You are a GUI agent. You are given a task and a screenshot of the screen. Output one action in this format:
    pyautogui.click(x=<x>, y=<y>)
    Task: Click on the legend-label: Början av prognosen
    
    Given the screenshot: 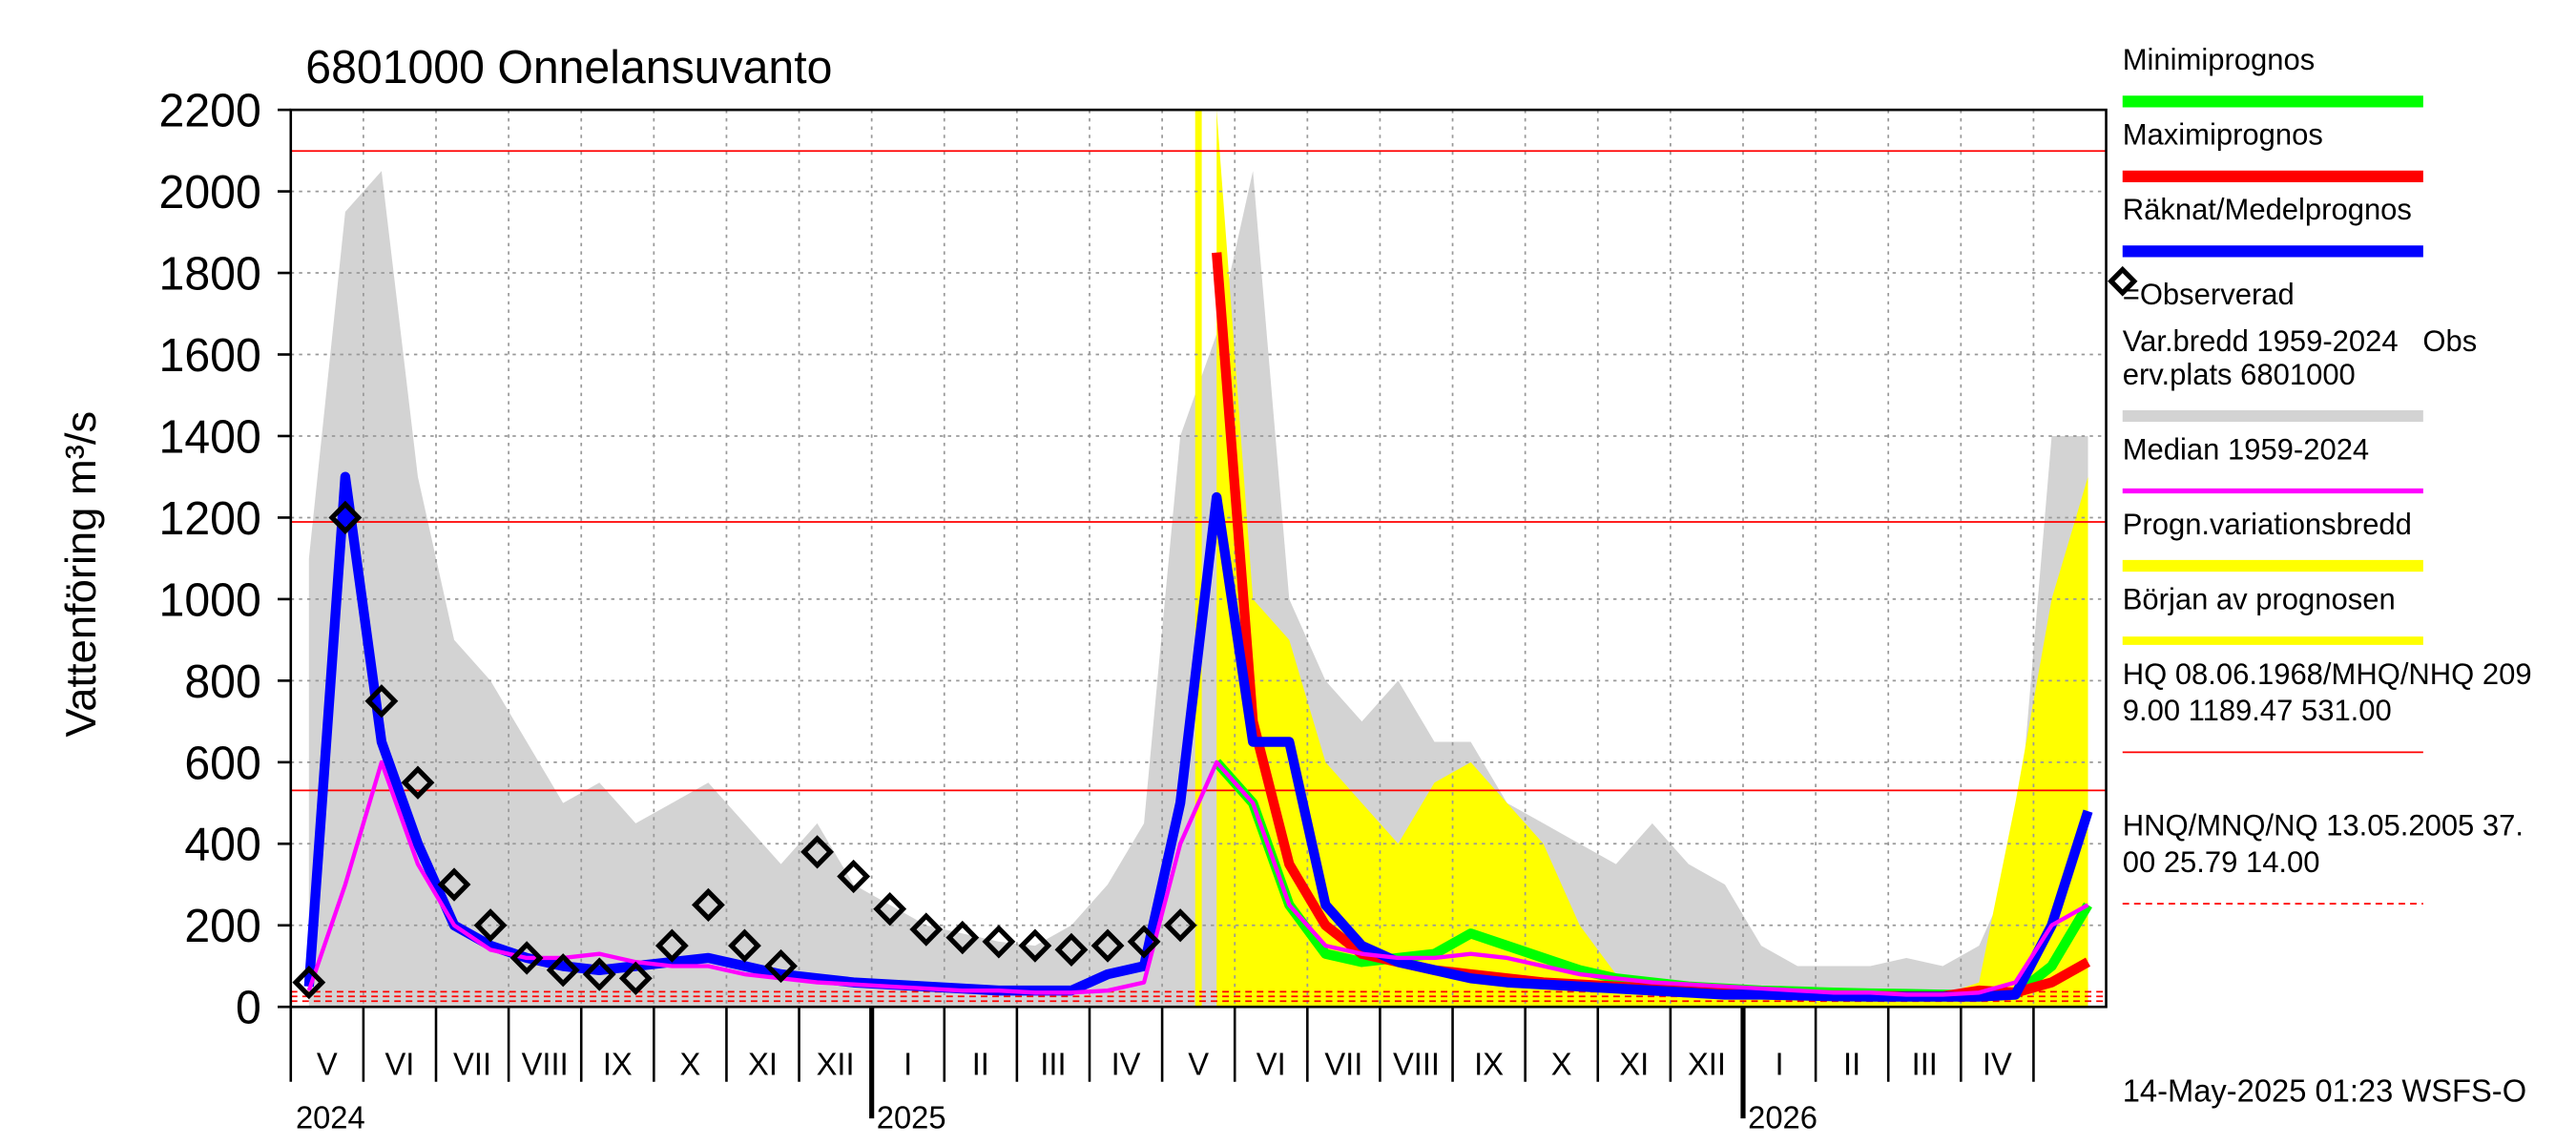 What is the action you would take?
    pyautogui.click(x=2259, y=598)
    